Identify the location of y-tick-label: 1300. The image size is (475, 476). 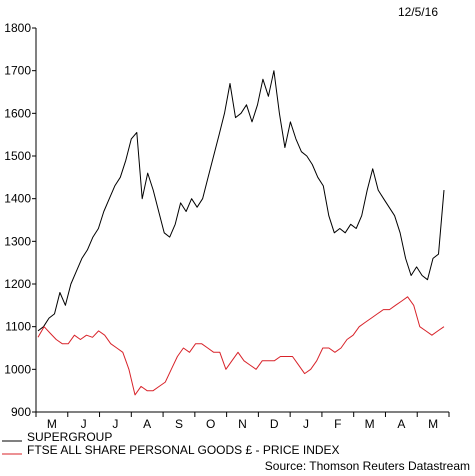
(17, 241).